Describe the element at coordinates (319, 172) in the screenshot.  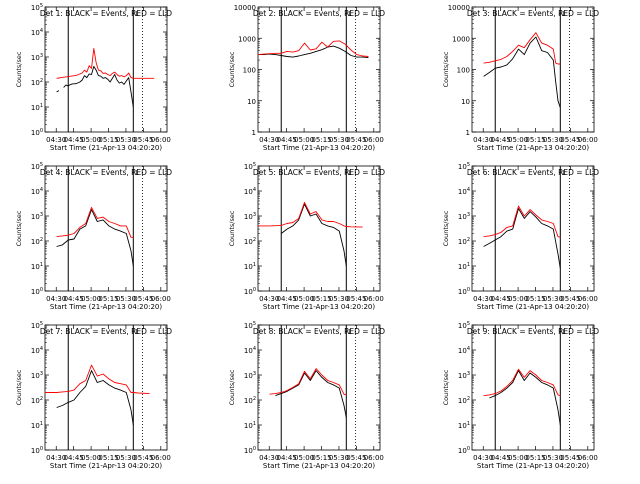
I see `panel-title: Det 5: BLACK = Events, RED = LLD` at that location.